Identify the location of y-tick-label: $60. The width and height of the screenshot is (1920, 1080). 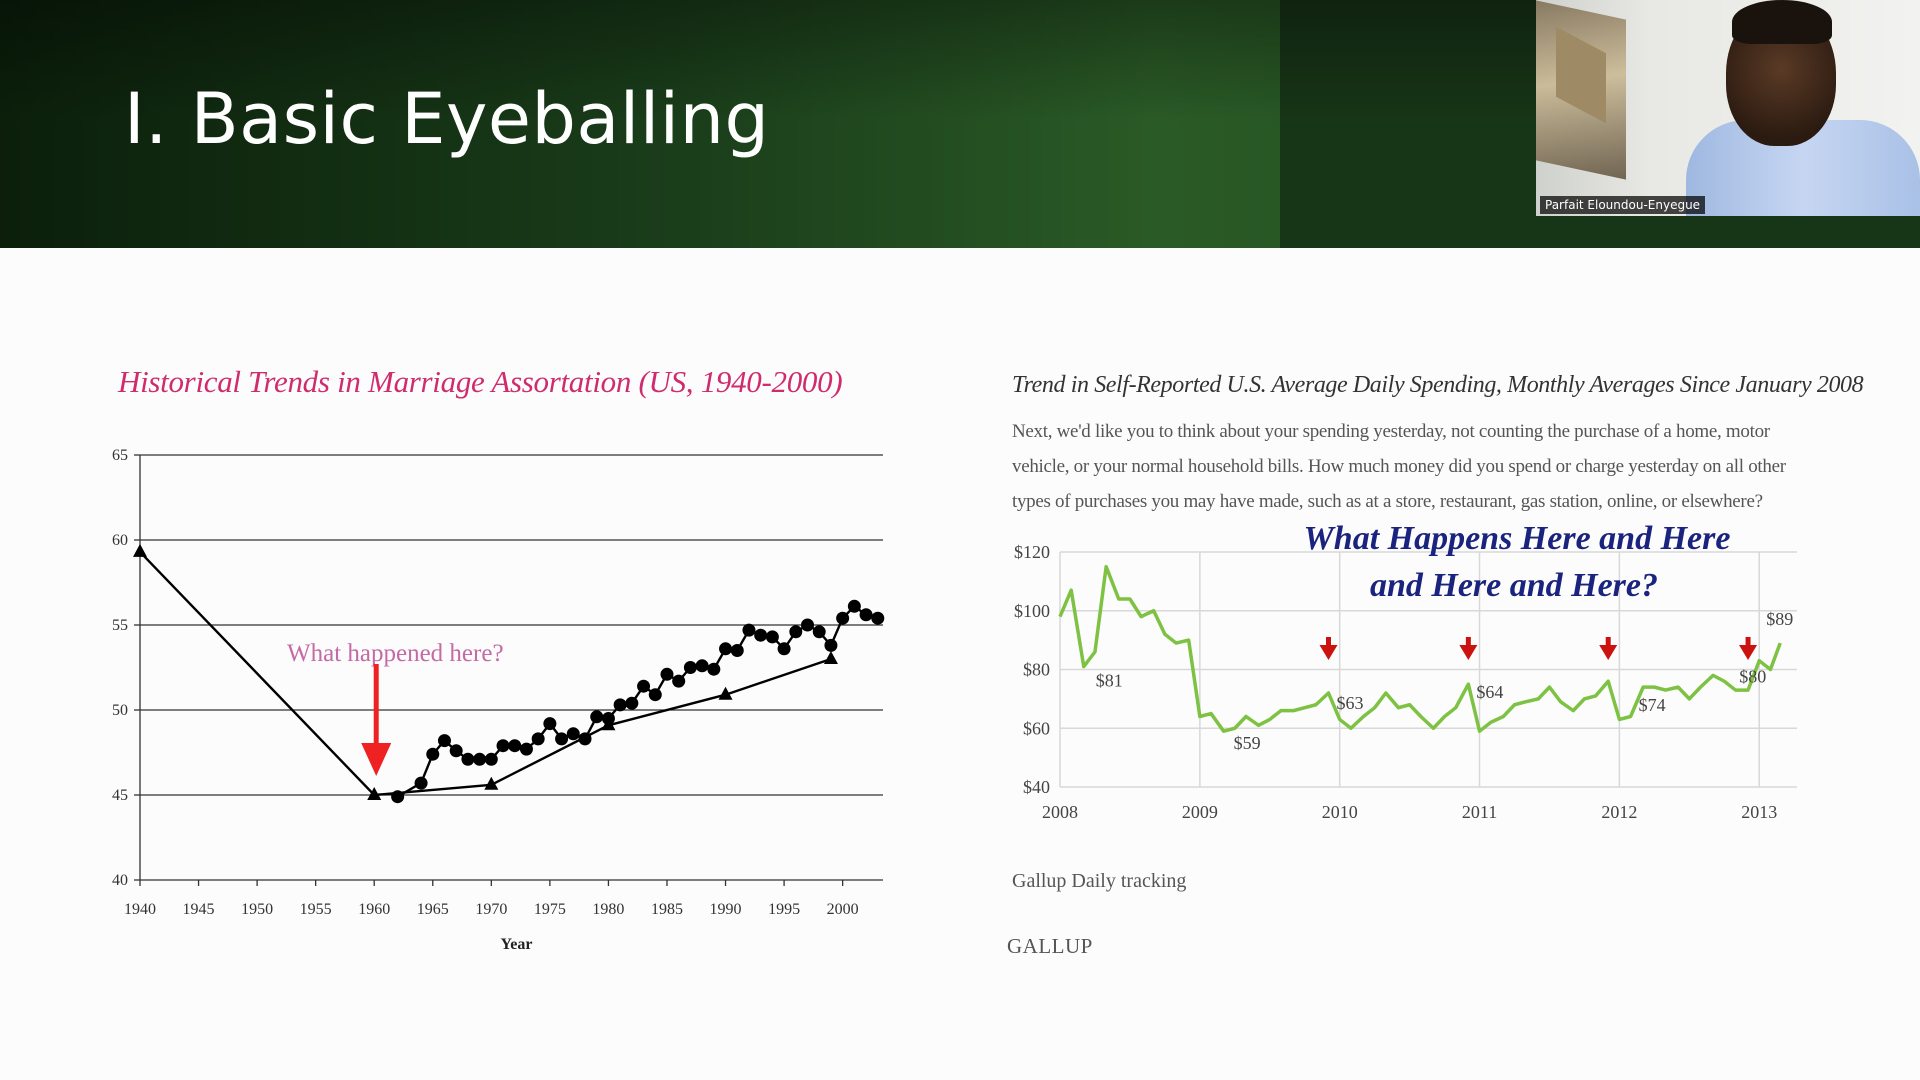
(1036, 728).